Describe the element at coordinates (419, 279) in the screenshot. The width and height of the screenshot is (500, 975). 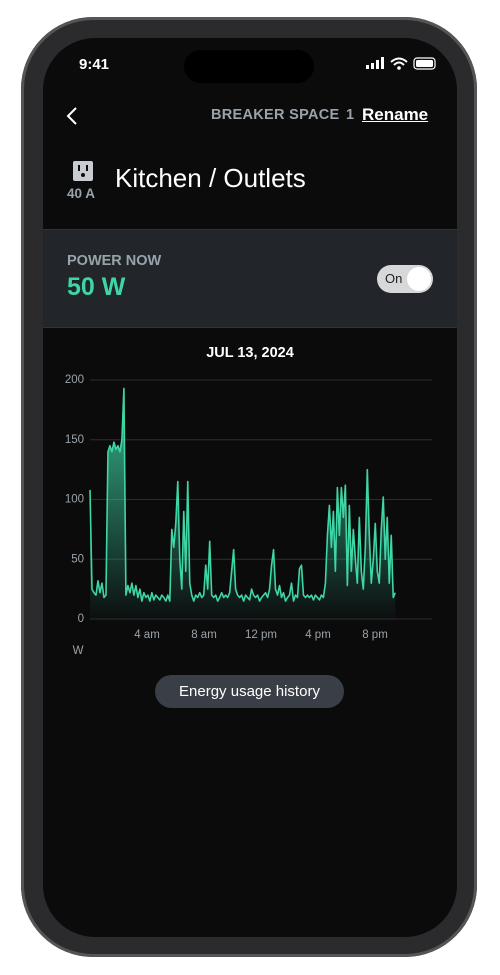
I see `toggle-knob` at that location.